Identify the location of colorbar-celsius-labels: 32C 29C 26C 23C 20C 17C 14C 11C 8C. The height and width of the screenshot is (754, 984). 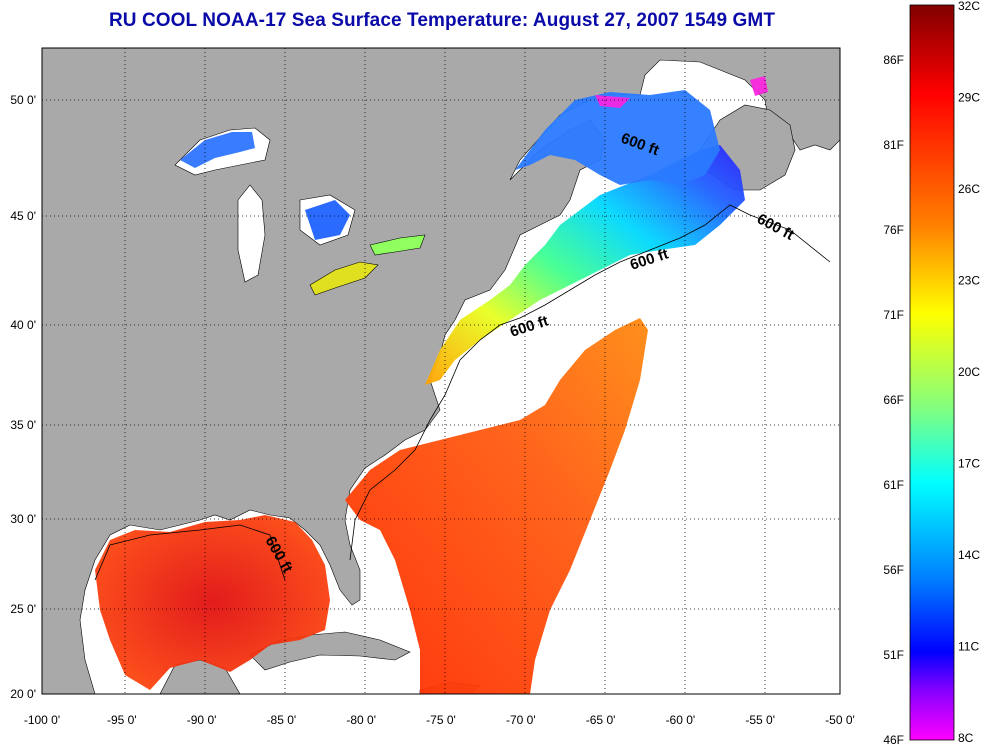
(969, 372).